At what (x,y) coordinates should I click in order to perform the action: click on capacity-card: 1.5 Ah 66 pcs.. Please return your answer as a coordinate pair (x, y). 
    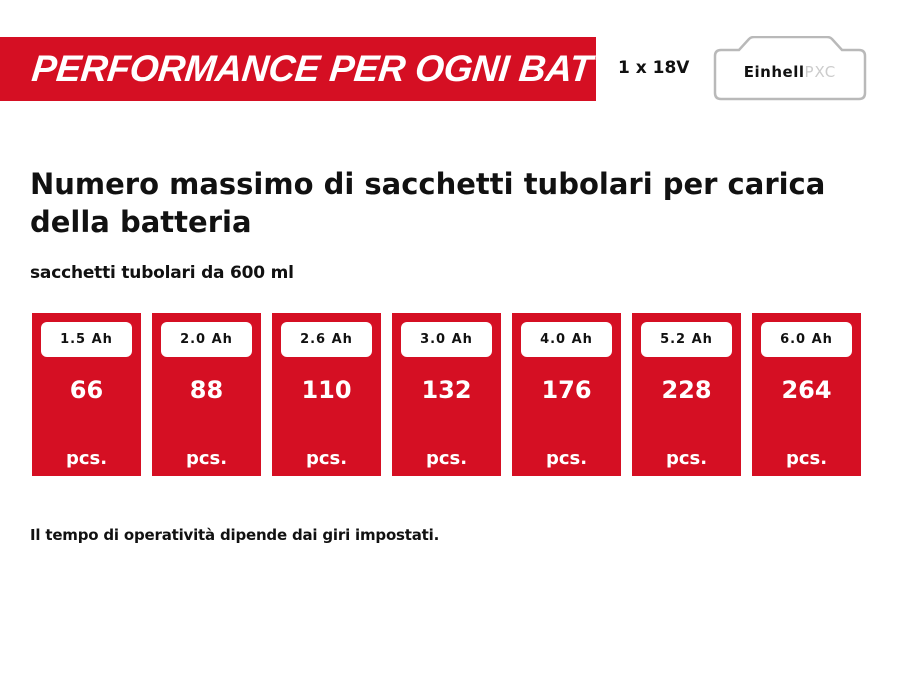
    Looking at the image, I should click on (86, 394).